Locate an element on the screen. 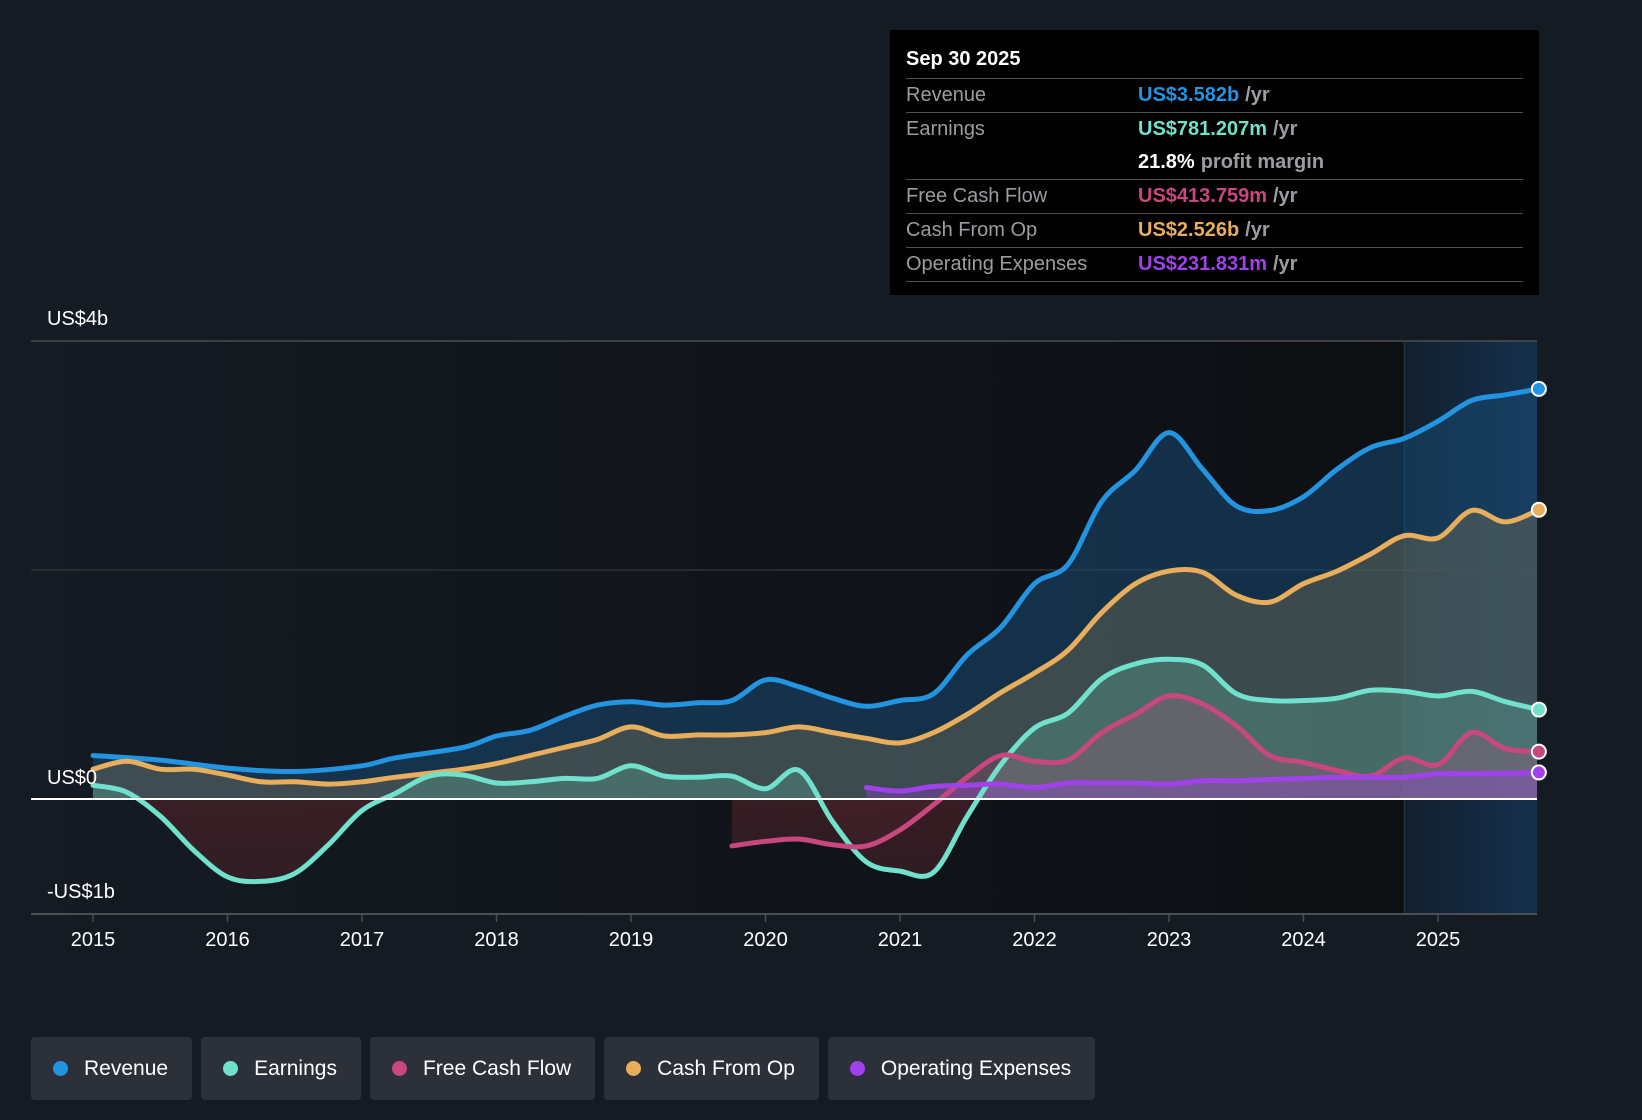  tooltip-row-label: Revenue is located at coordinates (946, 95).